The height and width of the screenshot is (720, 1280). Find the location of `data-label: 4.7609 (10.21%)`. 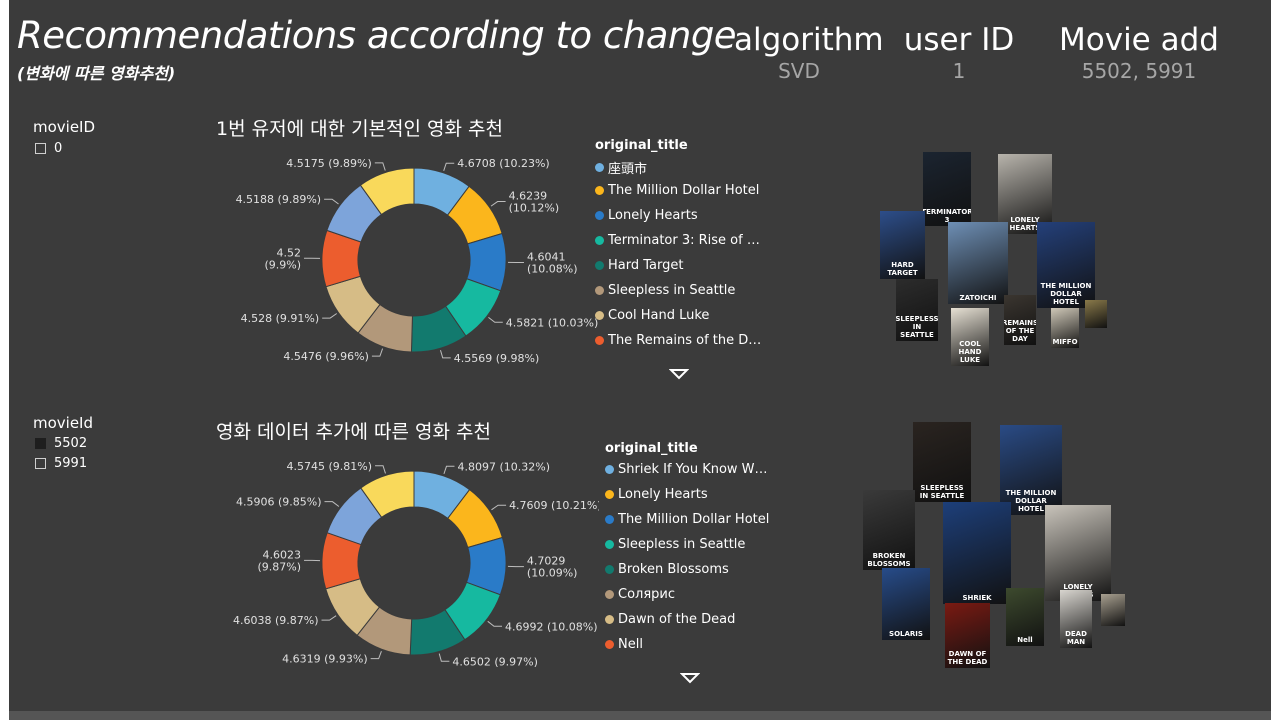

data-label: 4.7609 (10.21%) is located at coordinates (554, 505).